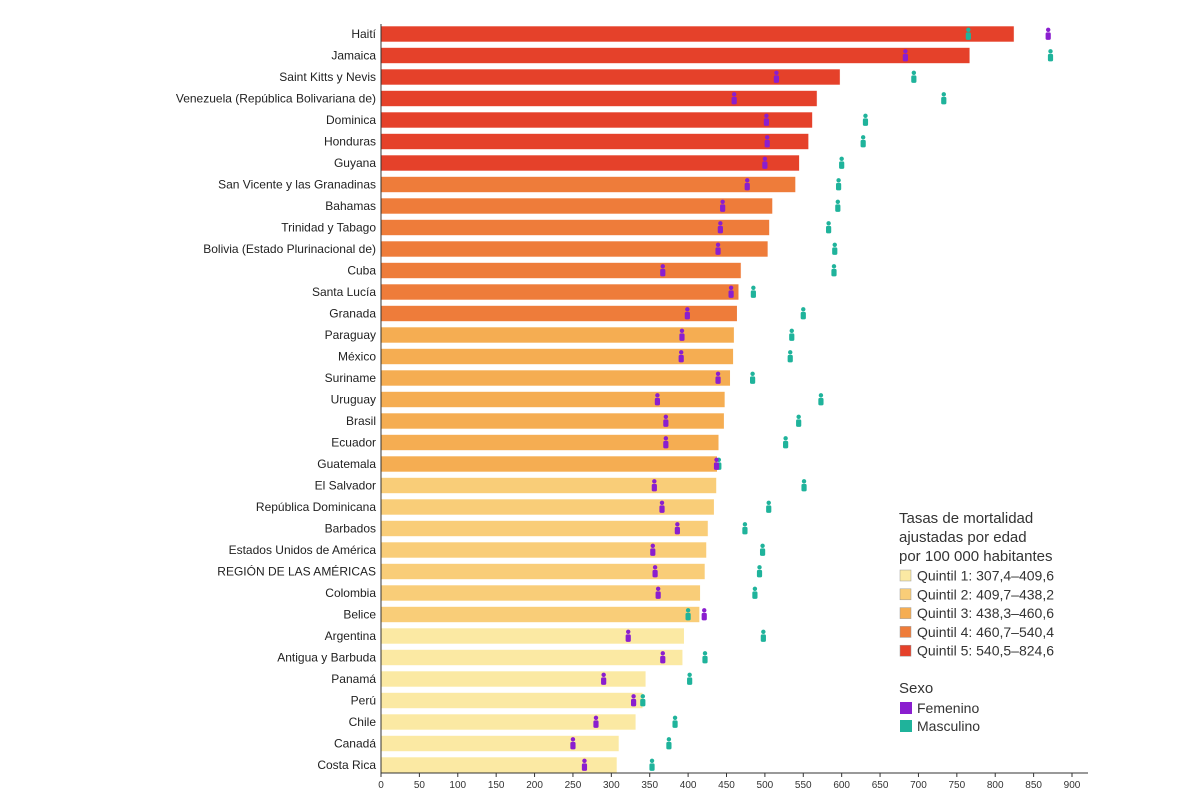 This screenshot has width=1200, height=805. Describe the element at coordinates (363, 722) in the screenshot. I see `category-label: Chile` at that location.